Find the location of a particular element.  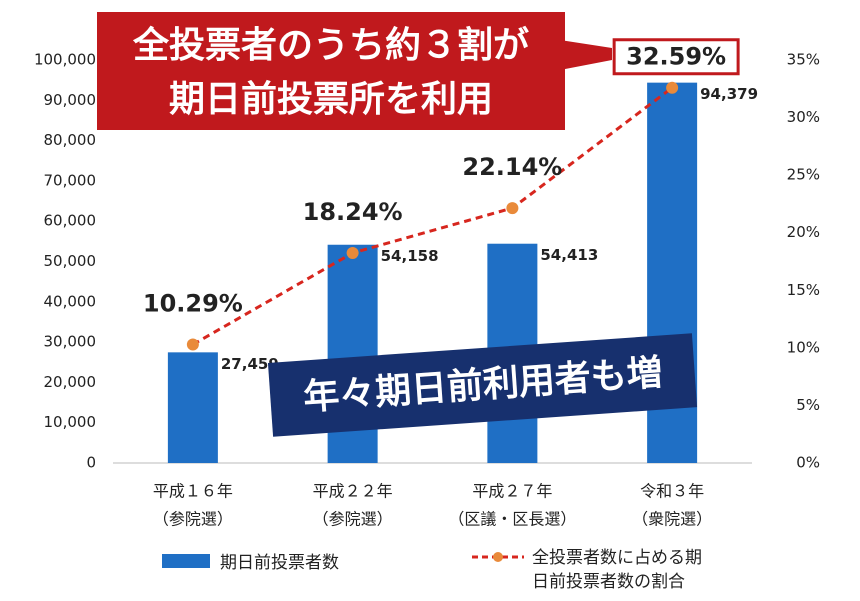

y-tick-label: 0 is located at coordinates (91, 463).